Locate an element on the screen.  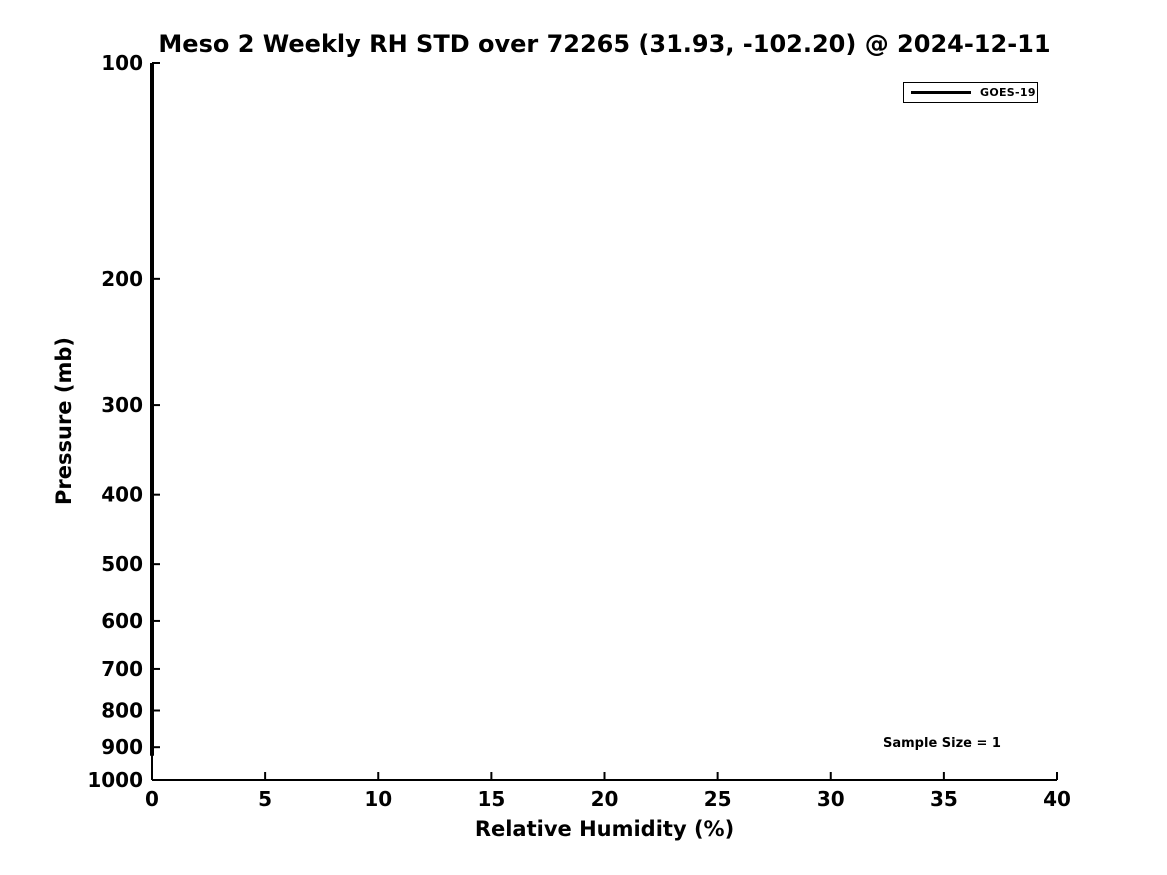
legend-label: GOES-19 is located at coordinates (1008, 92).